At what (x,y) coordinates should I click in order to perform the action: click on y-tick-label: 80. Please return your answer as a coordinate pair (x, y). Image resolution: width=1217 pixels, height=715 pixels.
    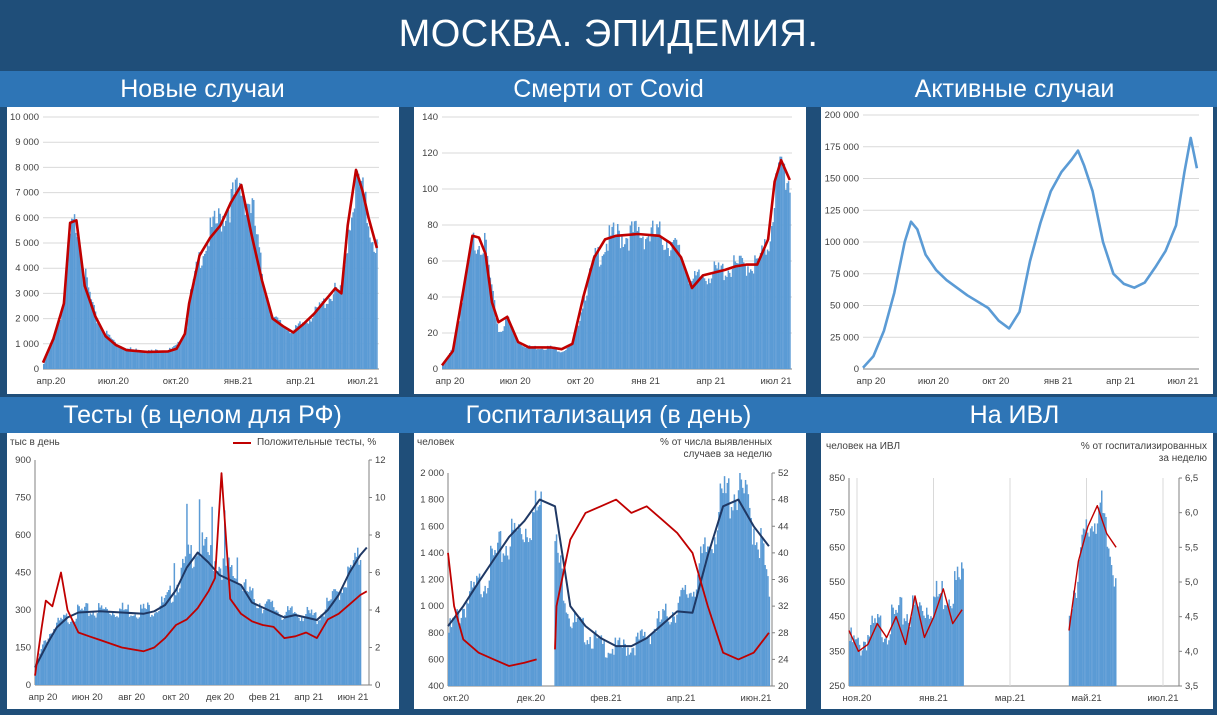
    Looking at the image, I should click on (432, 225).